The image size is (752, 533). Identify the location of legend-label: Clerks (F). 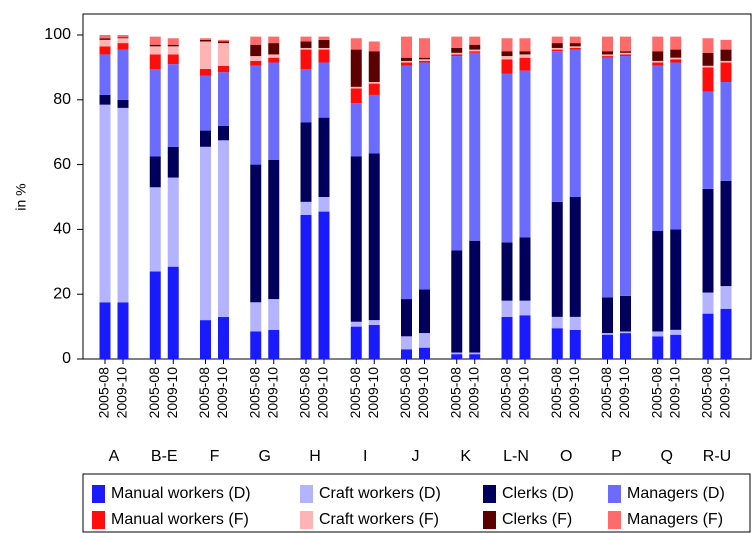
(537, 519).